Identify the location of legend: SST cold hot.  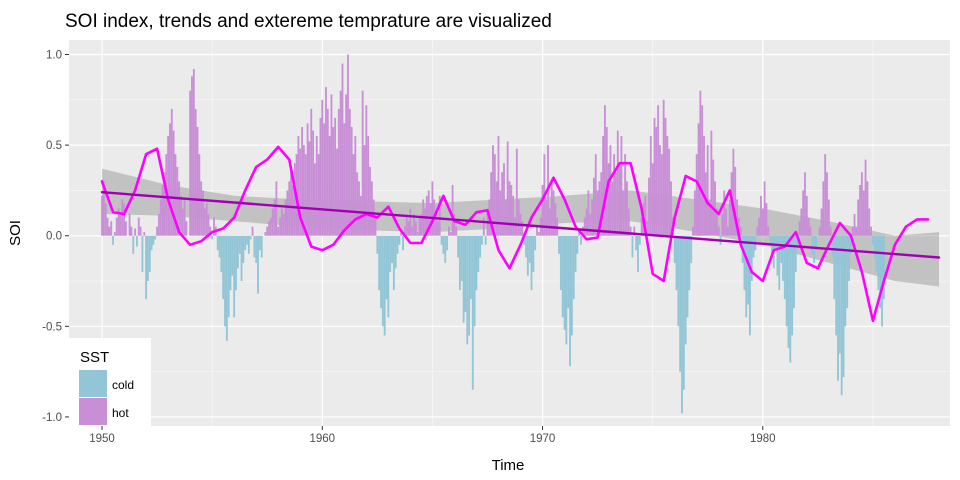
(110, 382).